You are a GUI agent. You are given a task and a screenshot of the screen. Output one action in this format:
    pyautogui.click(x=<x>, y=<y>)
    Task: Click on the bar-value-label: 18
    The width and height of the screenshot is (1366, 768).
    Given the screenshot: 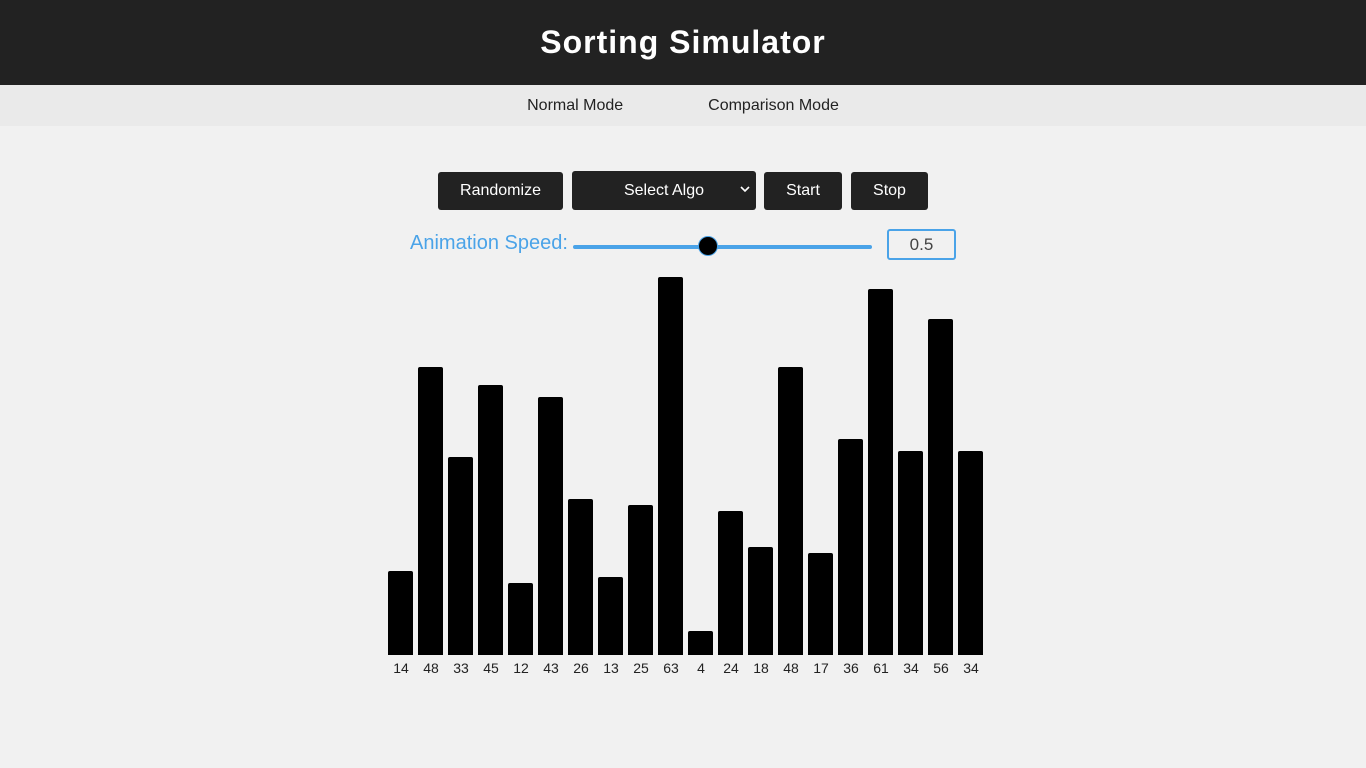 What is the action you would take?
    pyautogui.click(x=761, y=668)
    